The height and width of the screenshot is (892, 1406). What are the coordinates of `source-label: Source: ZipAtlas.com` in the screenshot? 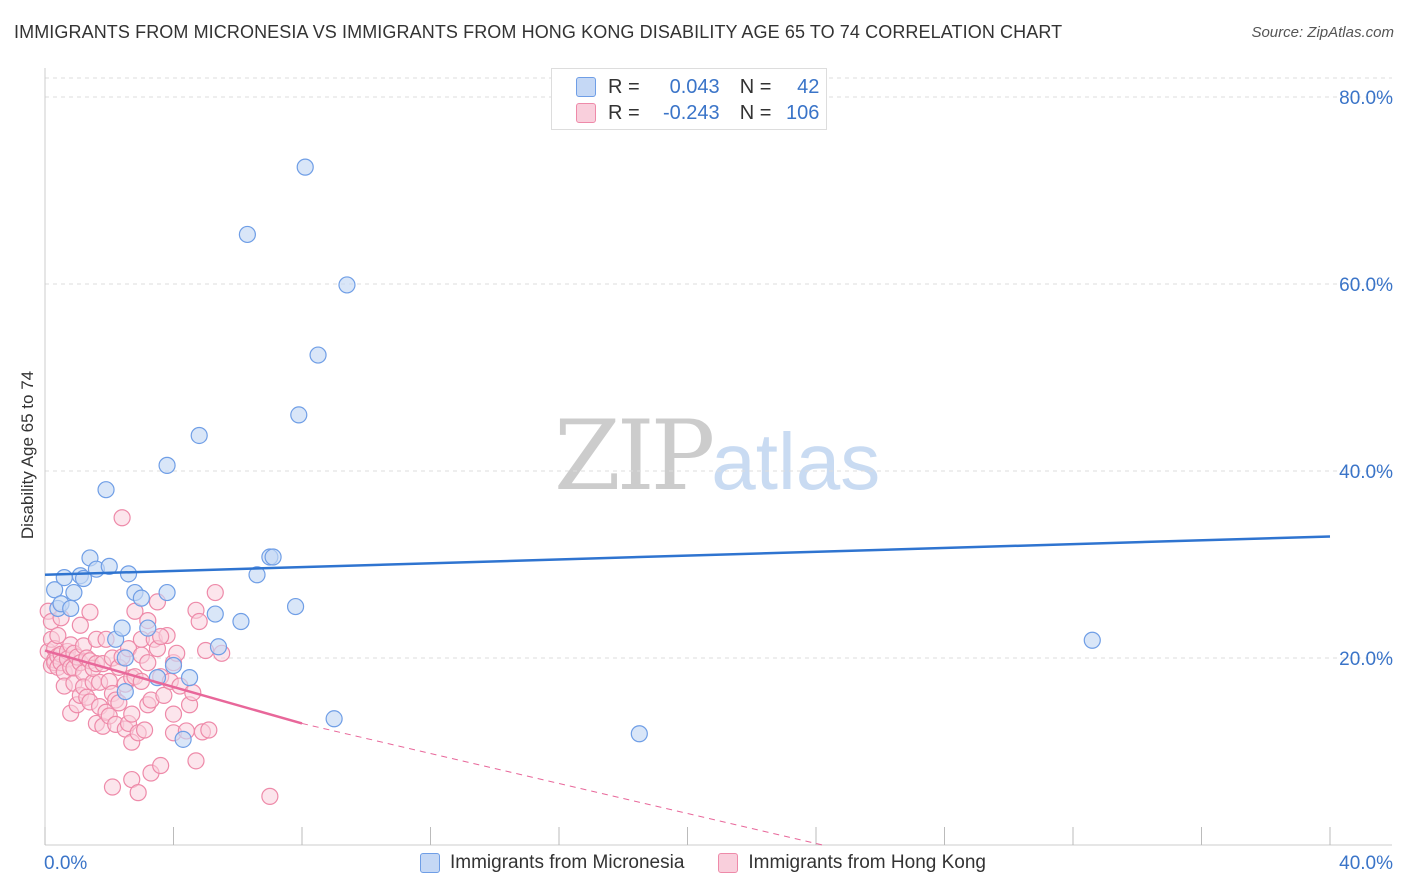 It's located at (1322, 32).